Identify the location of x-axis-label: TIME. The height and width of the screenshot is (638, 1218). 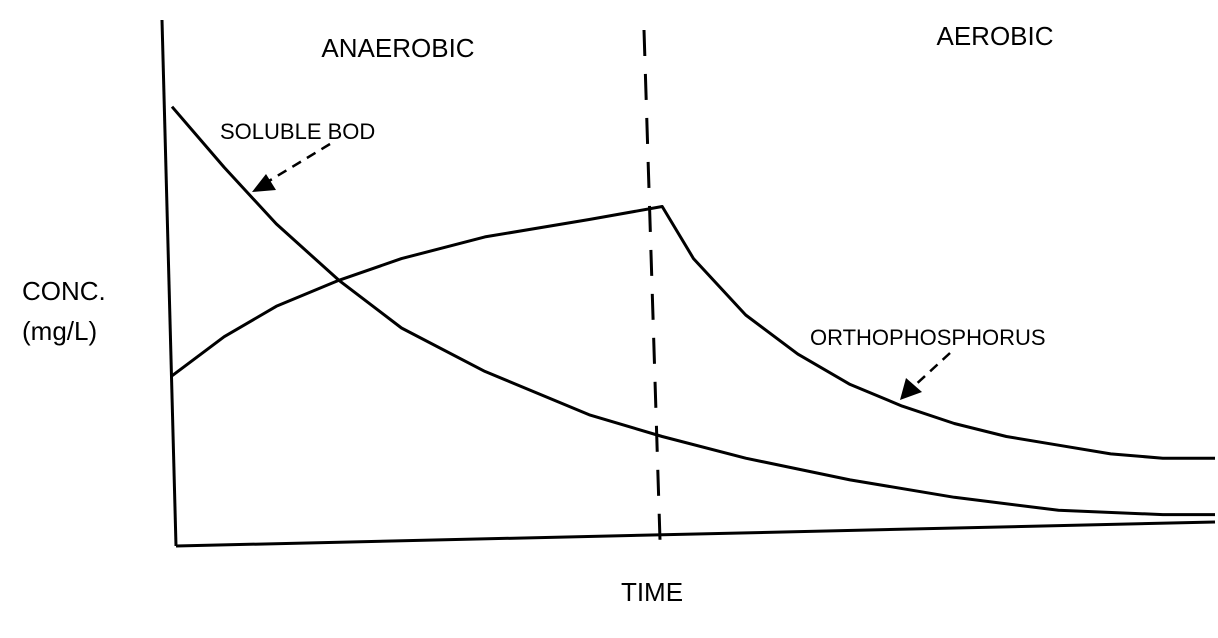
(652, 592).